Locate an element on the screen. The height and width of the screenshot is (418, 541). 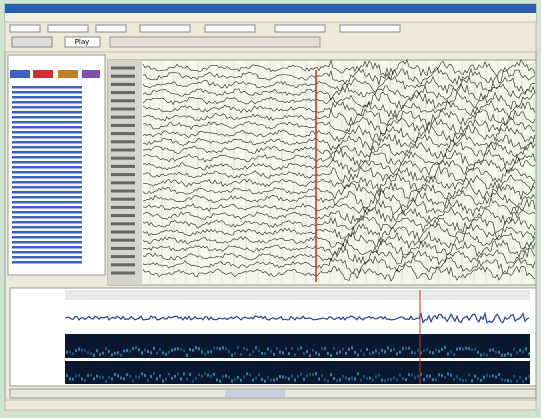
tool-icons is located at coordinates (215, 42).